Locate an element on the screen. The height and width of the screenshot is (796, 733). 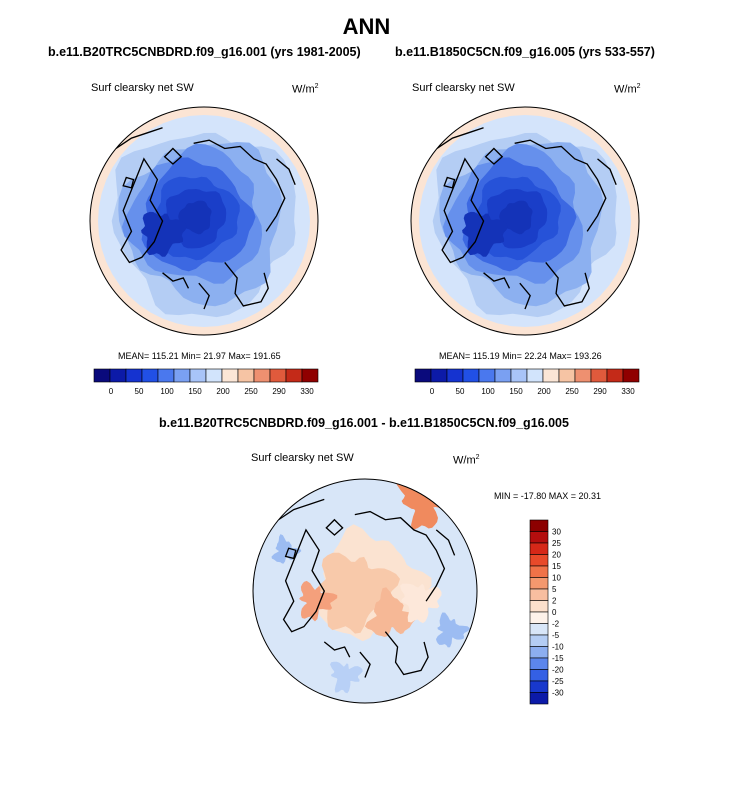
colorbar-tick-label: -30 is located at coordinates (558, 693).